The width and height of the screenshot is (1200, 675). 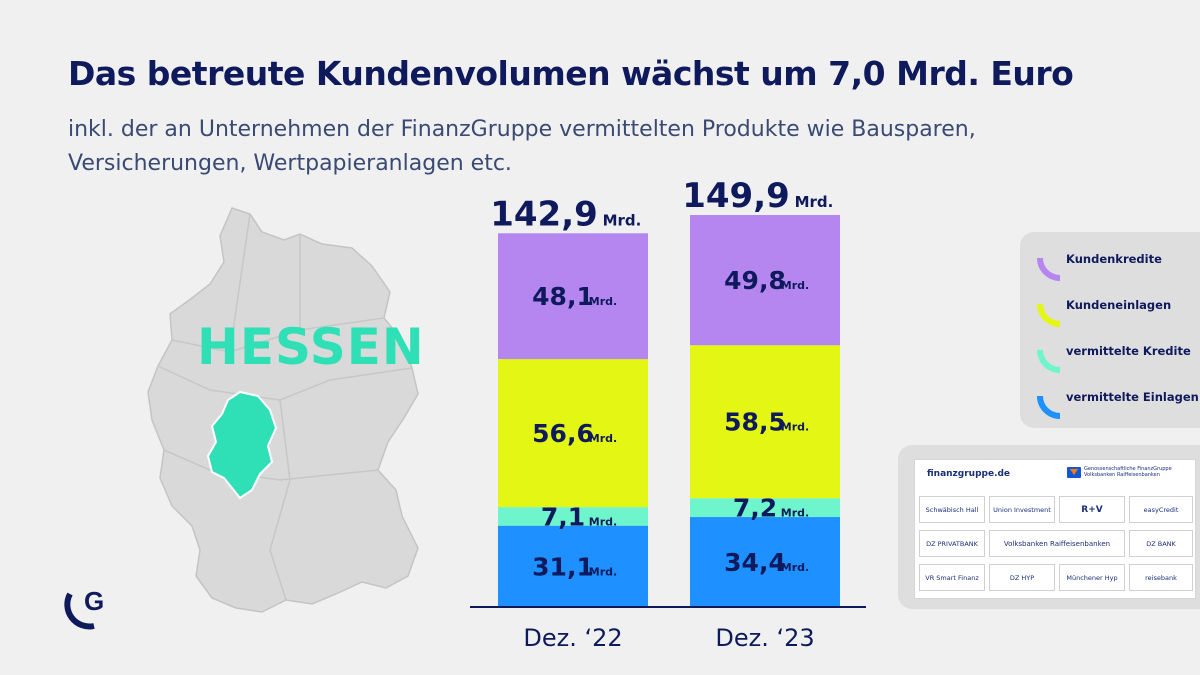 I want to click on map-label-hessen: HESSEN, so click(x=311, y=347).